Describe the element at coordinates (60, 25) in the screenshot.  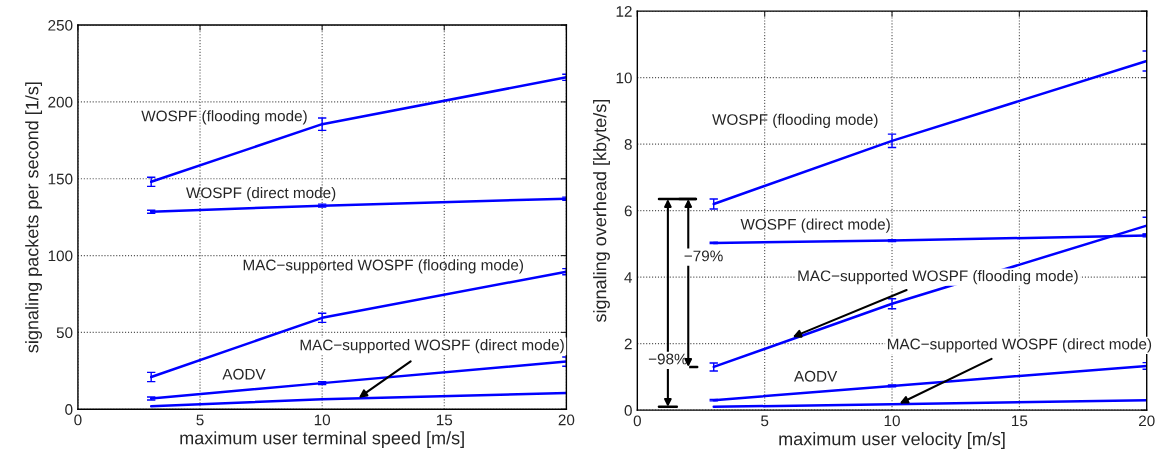
I see `y-tick-label: 250` at that location.